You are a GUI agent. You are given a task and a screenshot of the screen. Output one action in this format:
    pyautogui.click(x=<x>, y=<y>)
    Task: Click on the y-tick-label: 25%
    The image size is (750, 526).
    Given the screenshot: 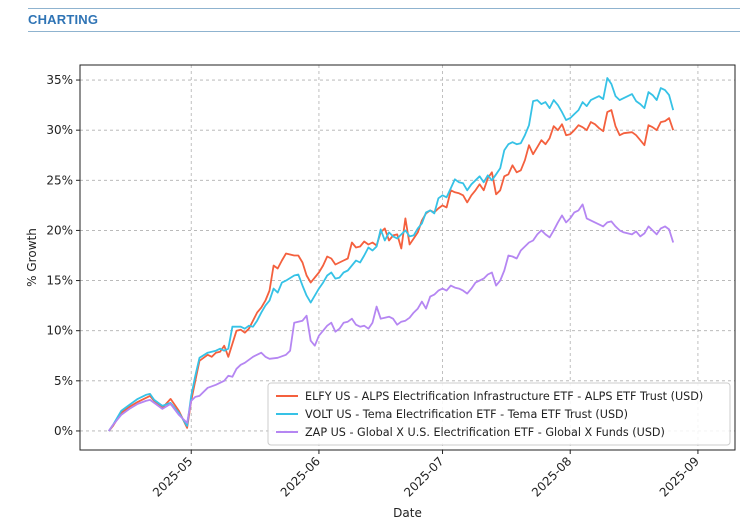 What is the action you would take?
    pyautogui.click(x=59, y=180)
    